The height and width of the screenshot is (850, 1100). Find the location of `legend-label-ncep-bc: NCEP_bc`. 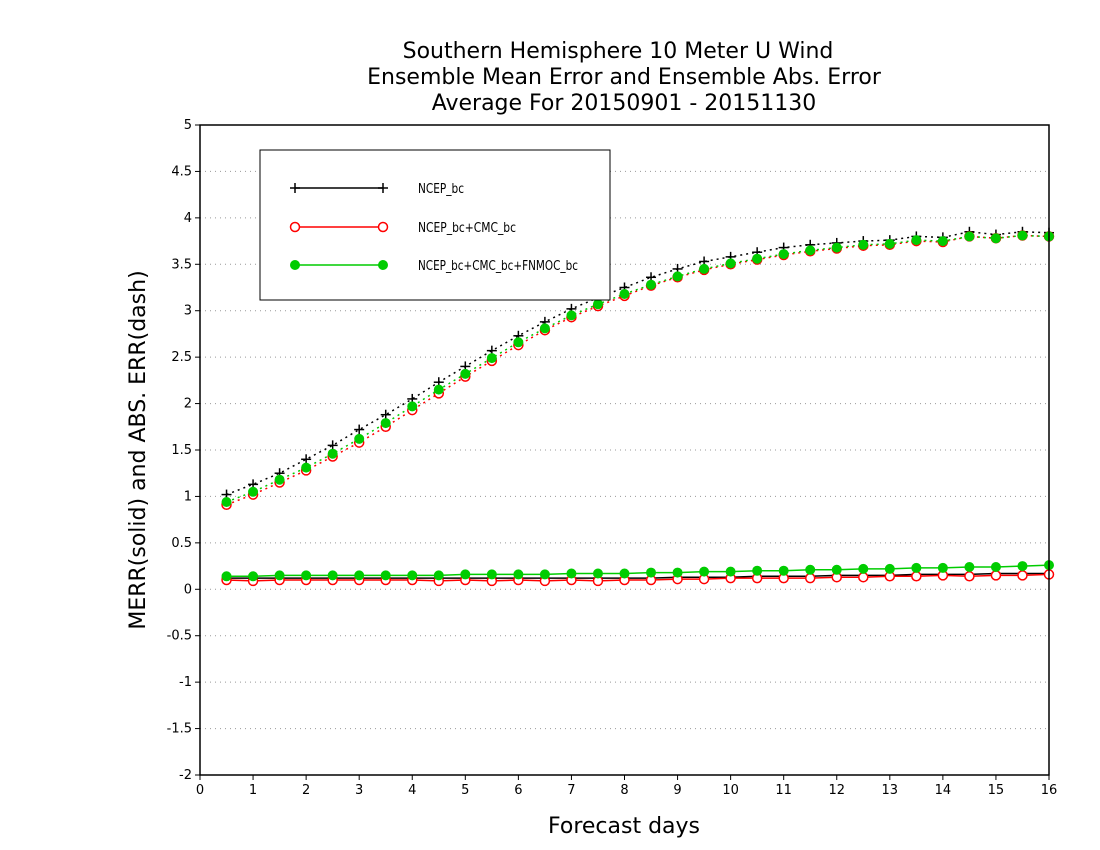

legend-label-ncep-bc: NCEP_bc is located at coordinates (441, 189).